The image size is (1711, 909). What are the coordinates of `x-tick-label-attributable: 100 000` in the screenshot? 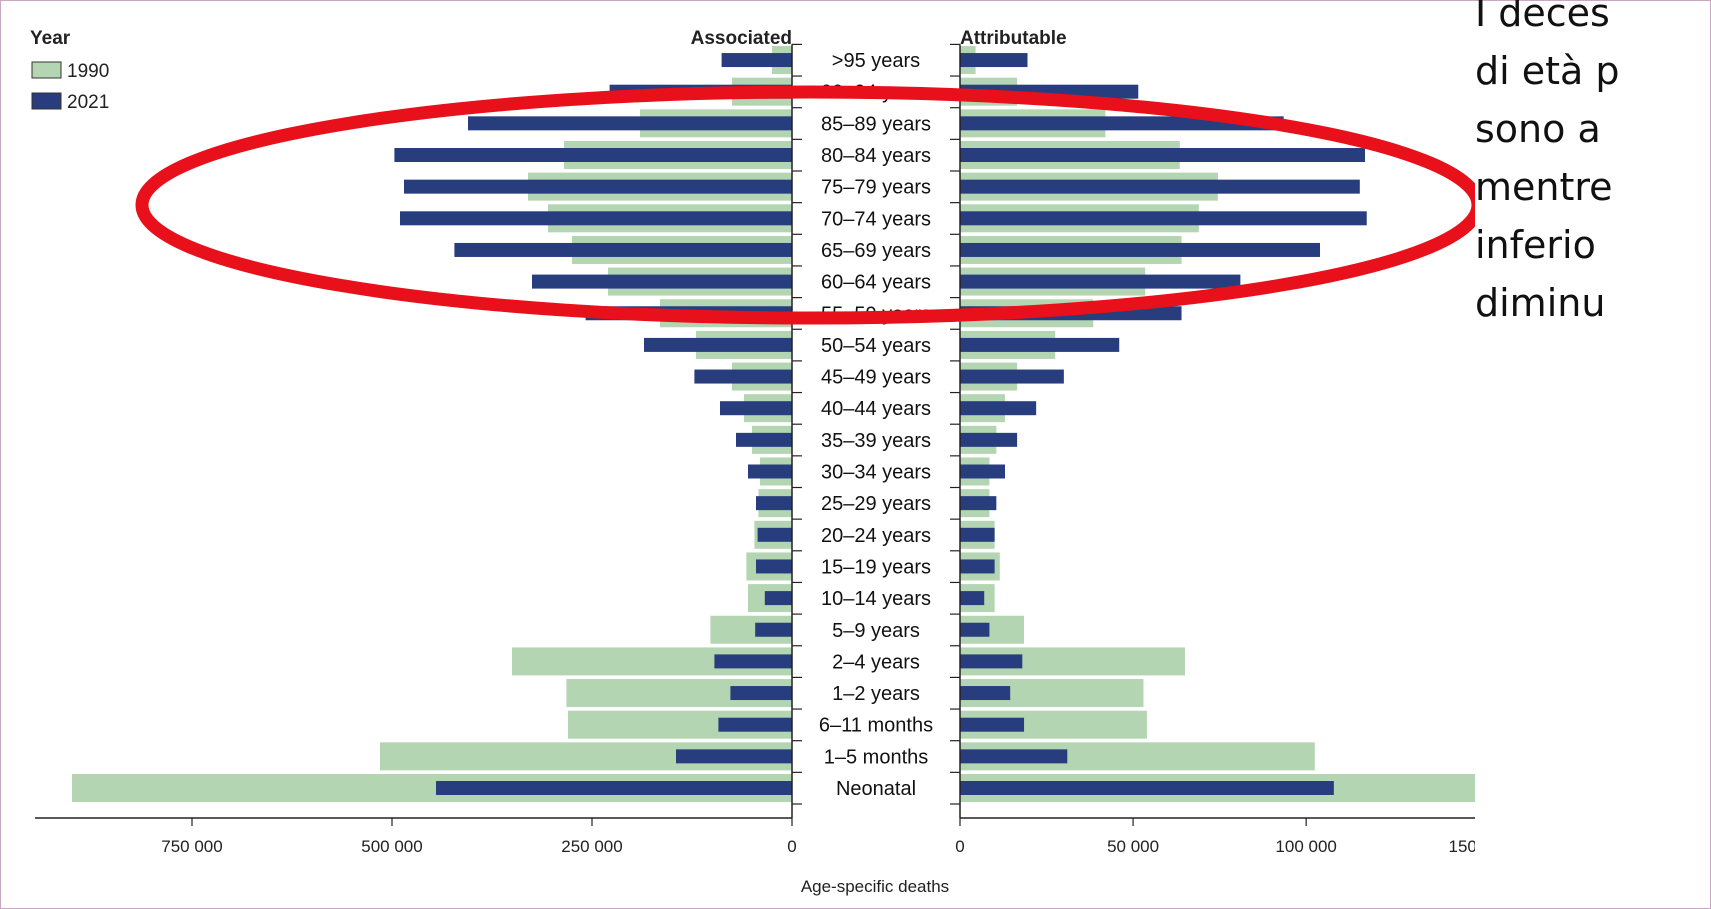 It's located at (1305, 846).